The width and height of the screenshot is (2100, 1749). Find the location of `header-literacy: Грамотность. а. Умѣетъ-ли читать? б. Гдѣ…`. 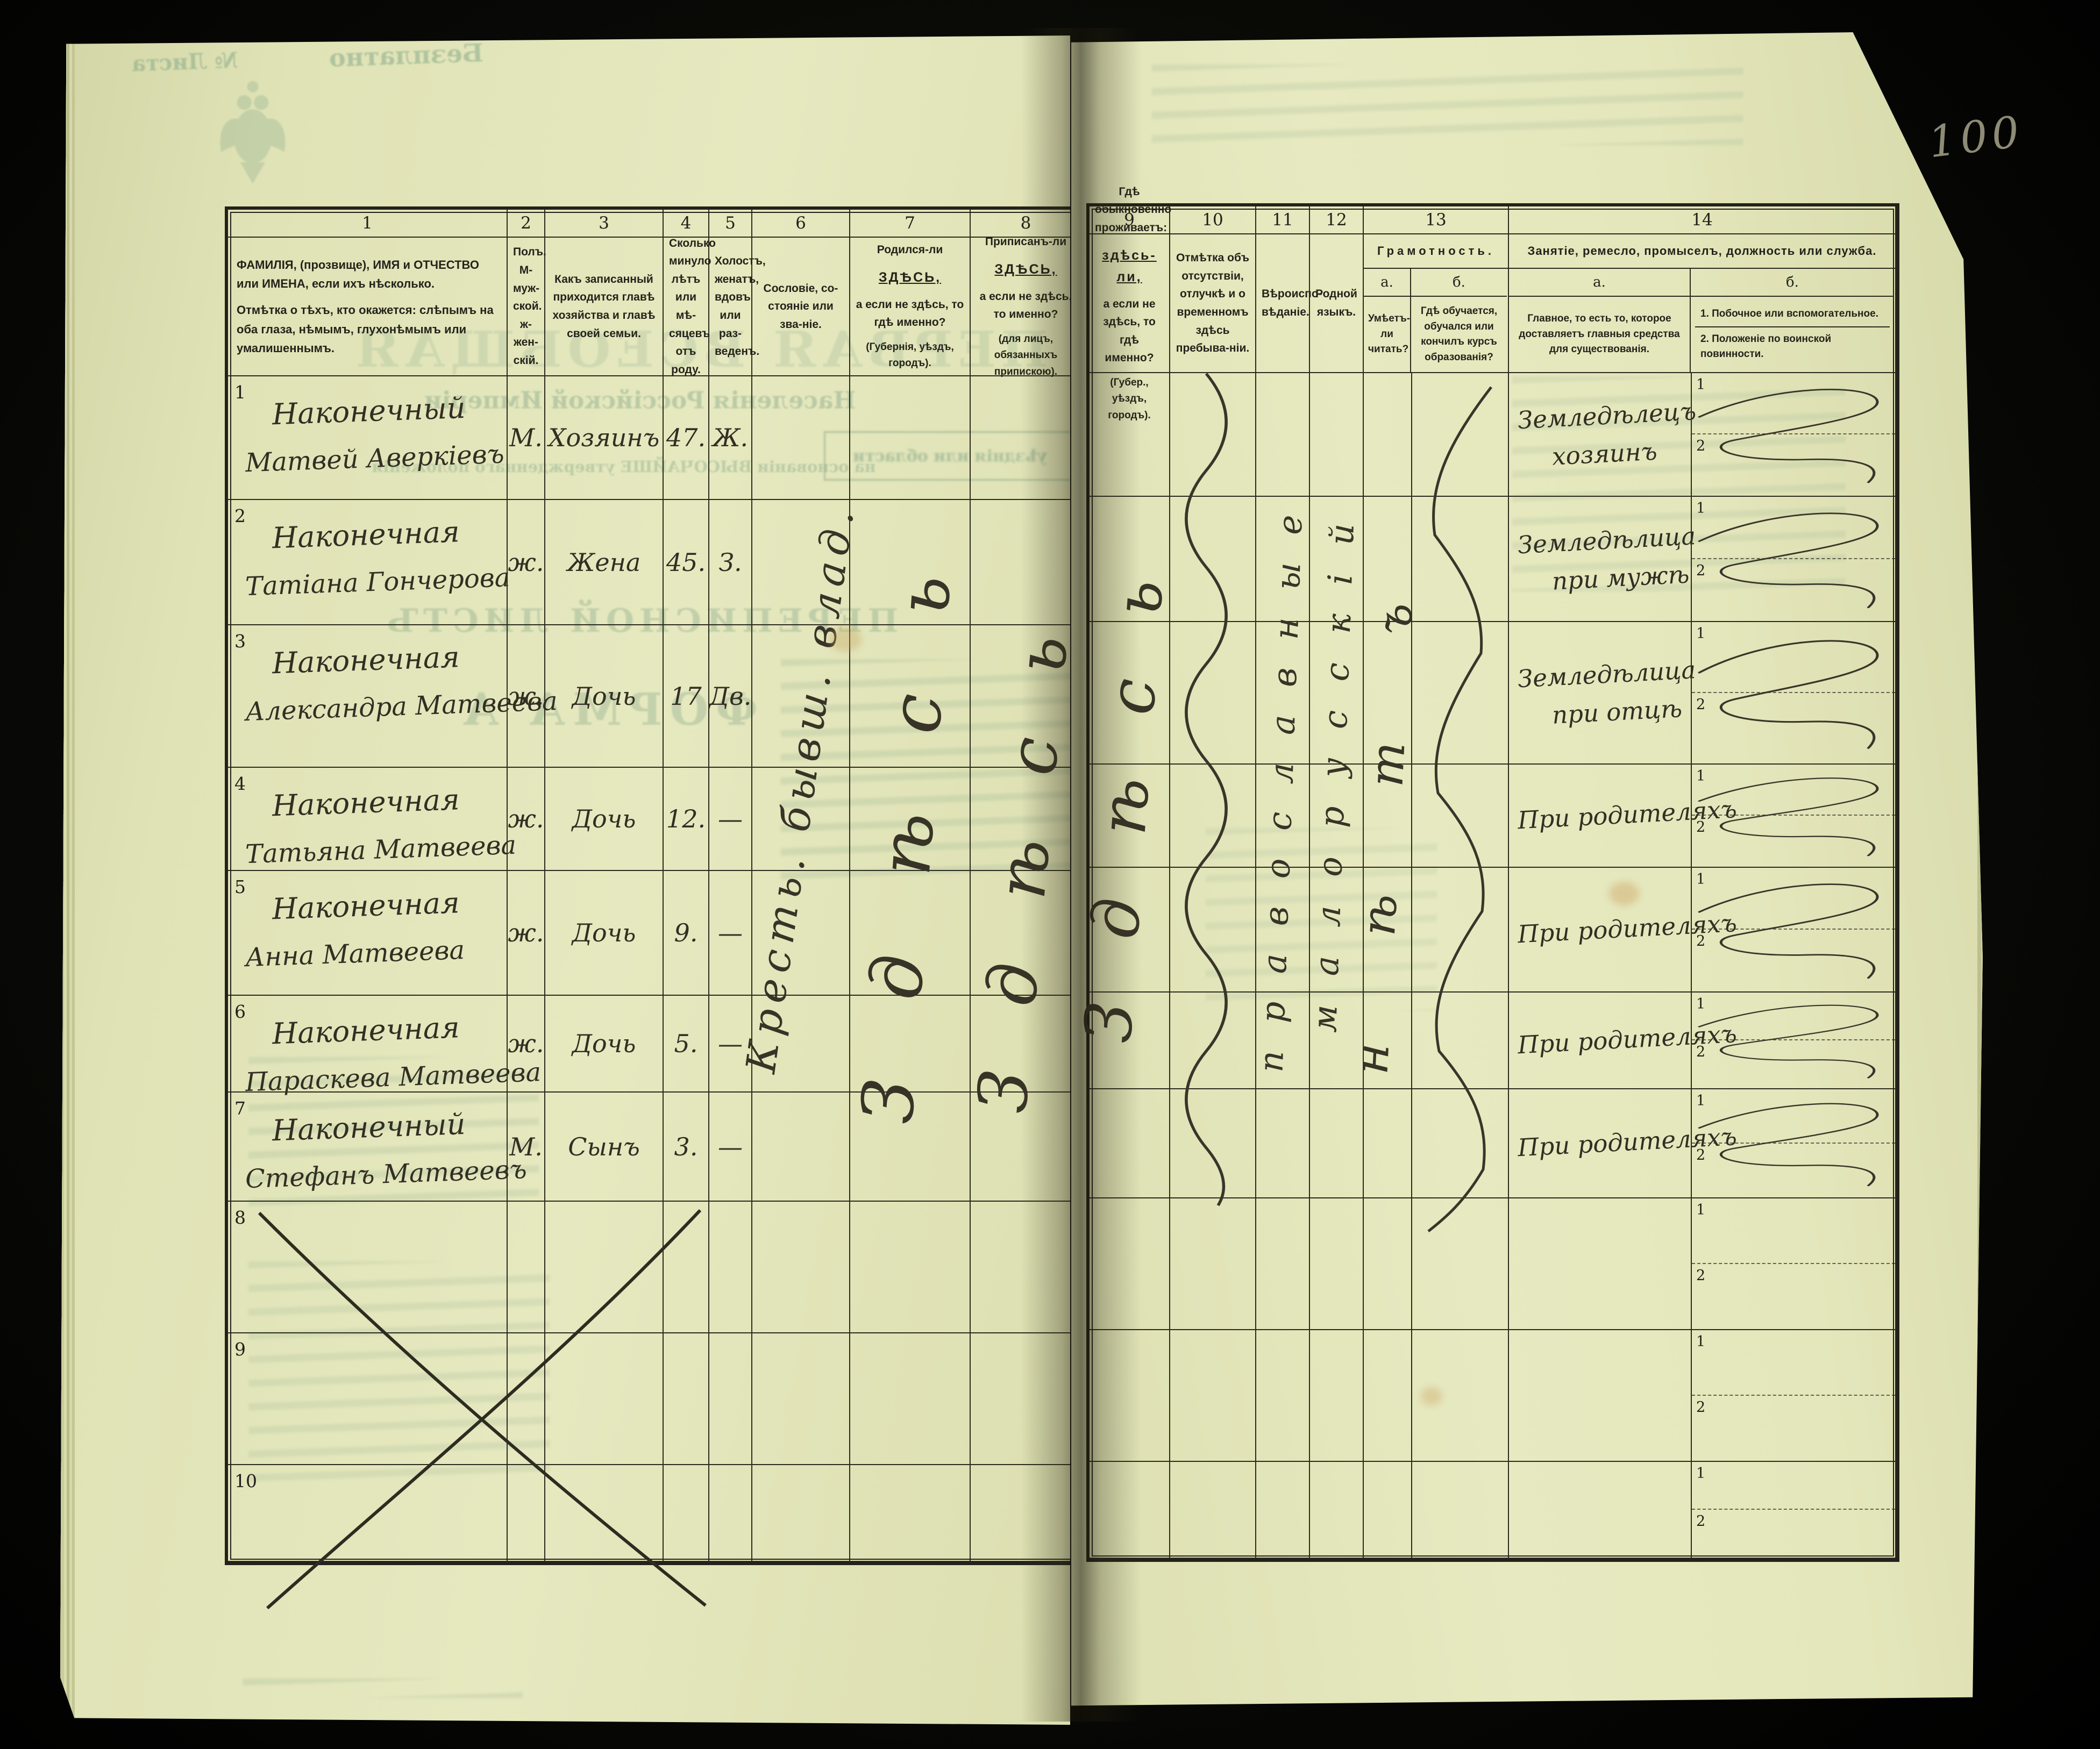

header-literacy: Грамотность. а. Умѣетъ-ли читать? б. Гдѣ… is located at coordinates (1437, 303).